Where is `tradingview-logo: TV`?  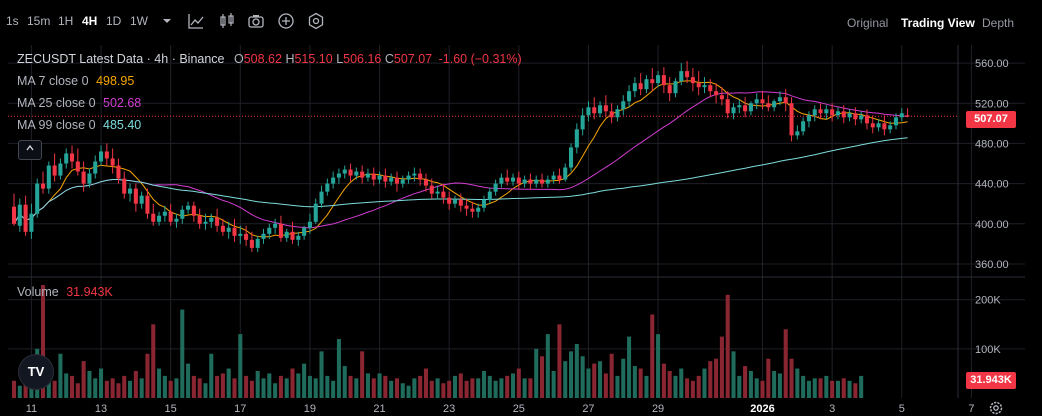
tradingview-logo: TV is located at coordinates (36, 372).